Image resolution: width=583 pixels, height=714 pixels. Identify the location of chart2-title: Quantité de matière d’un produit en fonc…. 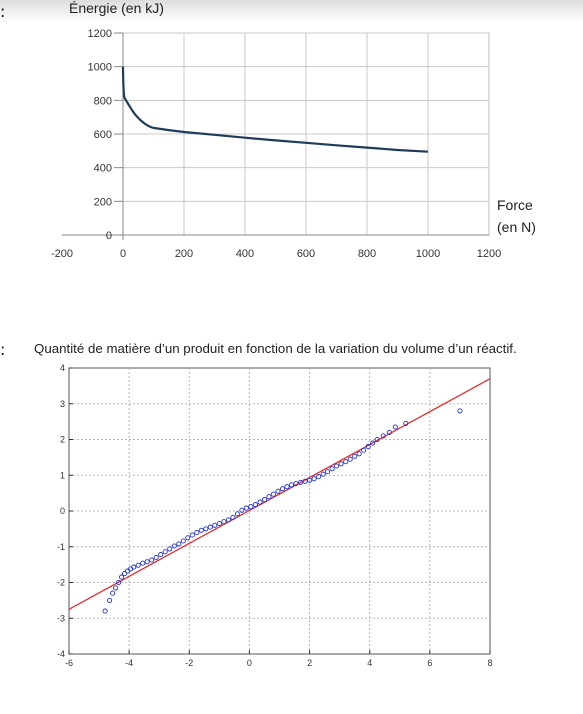
(275, 348).